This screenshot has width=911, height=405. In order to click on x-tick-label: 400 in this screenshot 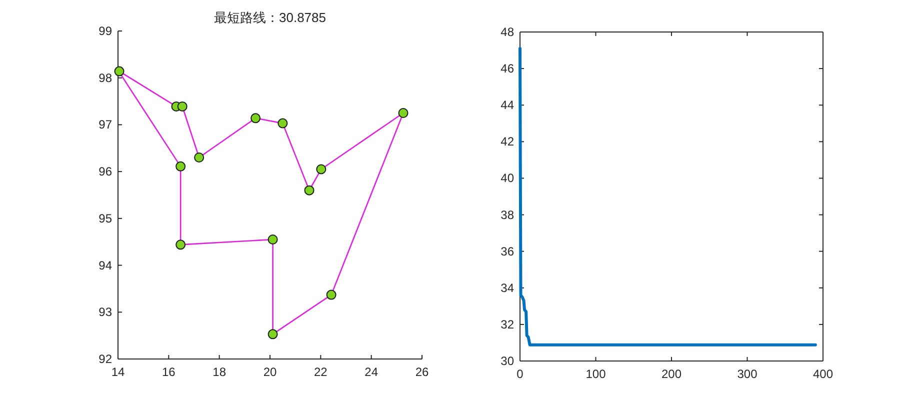, I will do `click(823, 374)`.